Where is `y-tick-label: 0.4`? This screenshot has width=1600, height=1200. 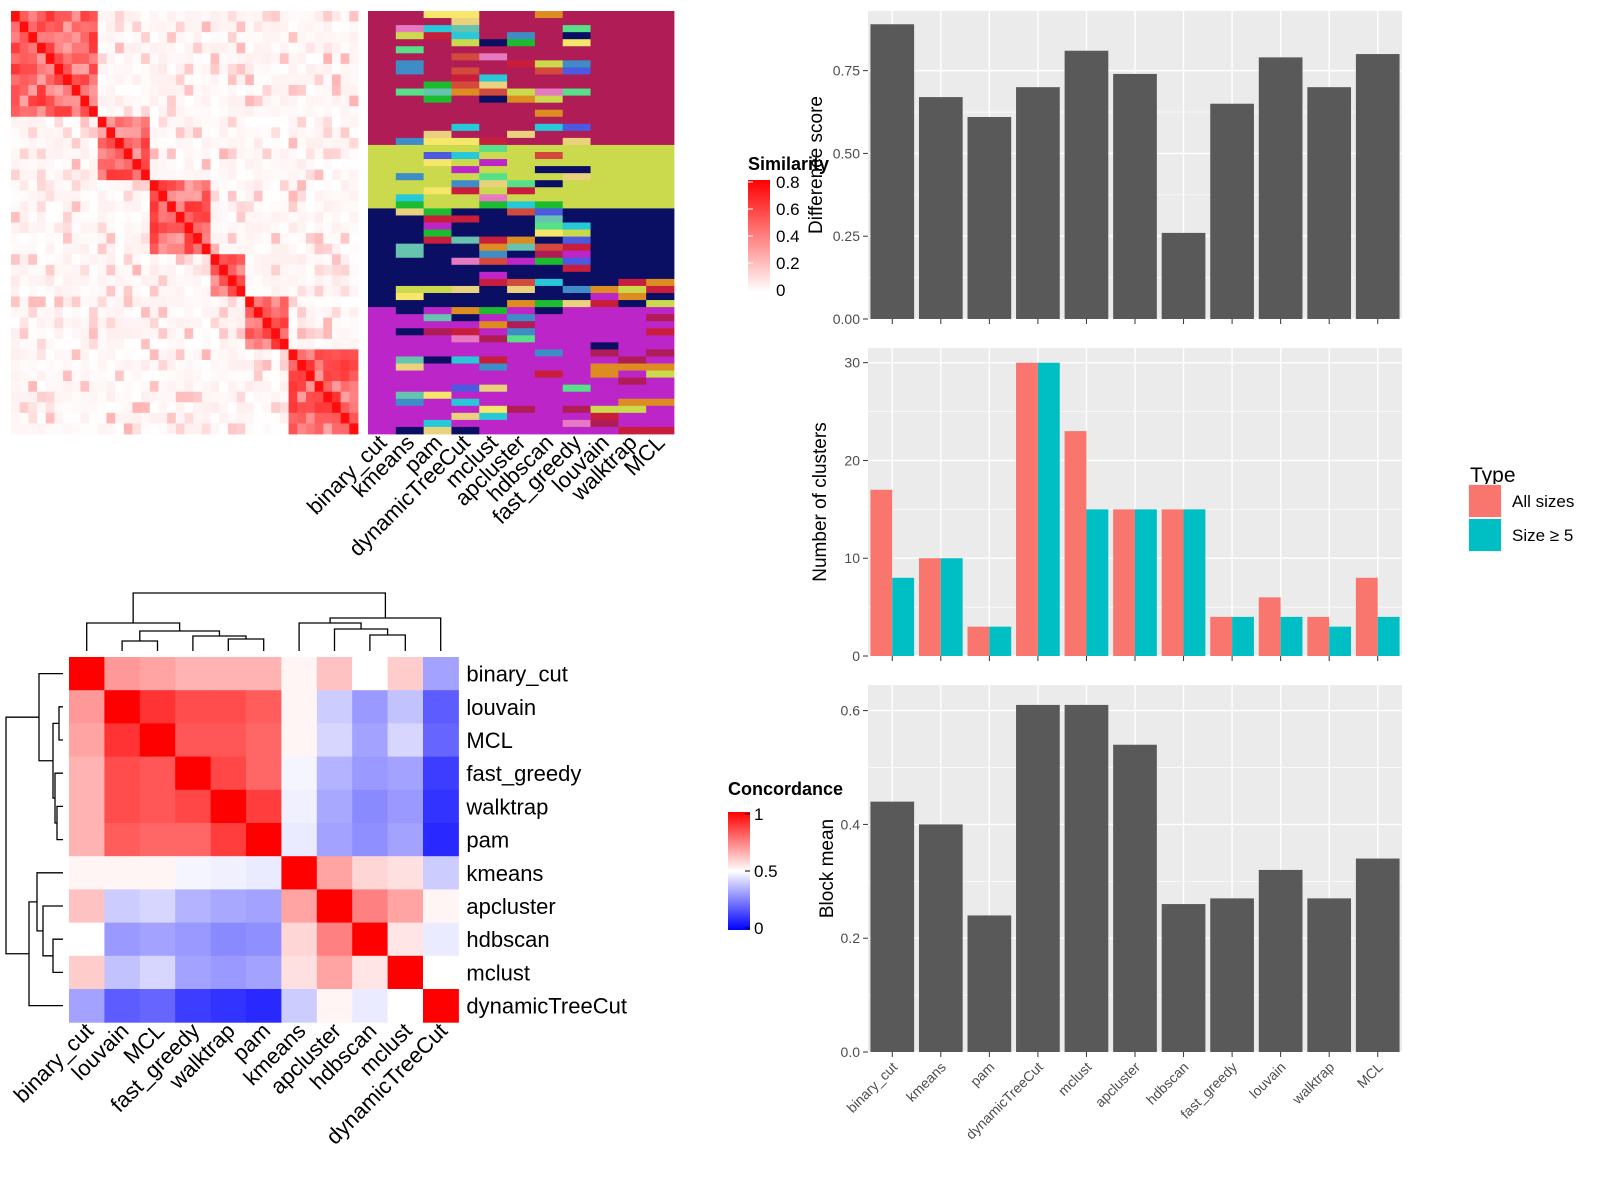 y-tick-label: 0.4 is located at coordinates (851, 824).